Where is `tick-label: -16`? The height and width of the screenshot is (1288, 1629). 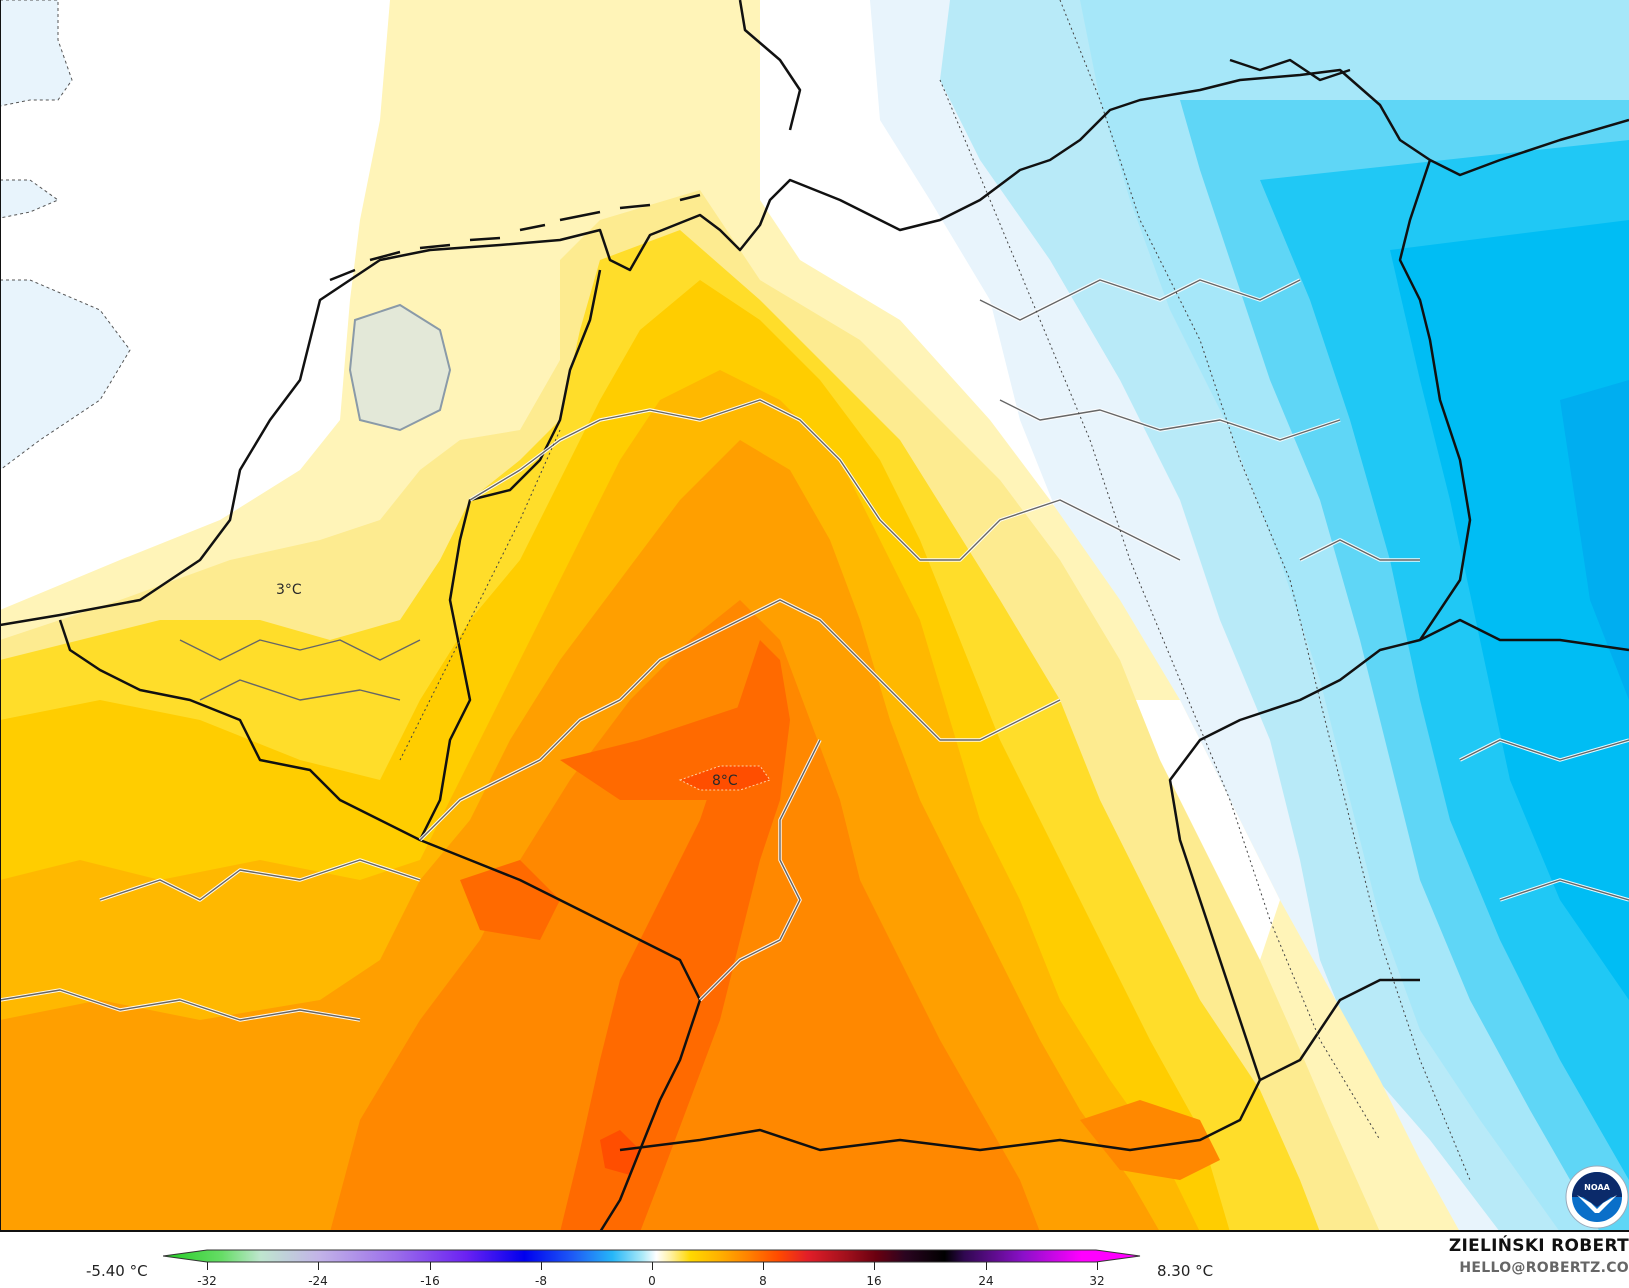 tick-label: -16 is located at coordinates (430, 1281).